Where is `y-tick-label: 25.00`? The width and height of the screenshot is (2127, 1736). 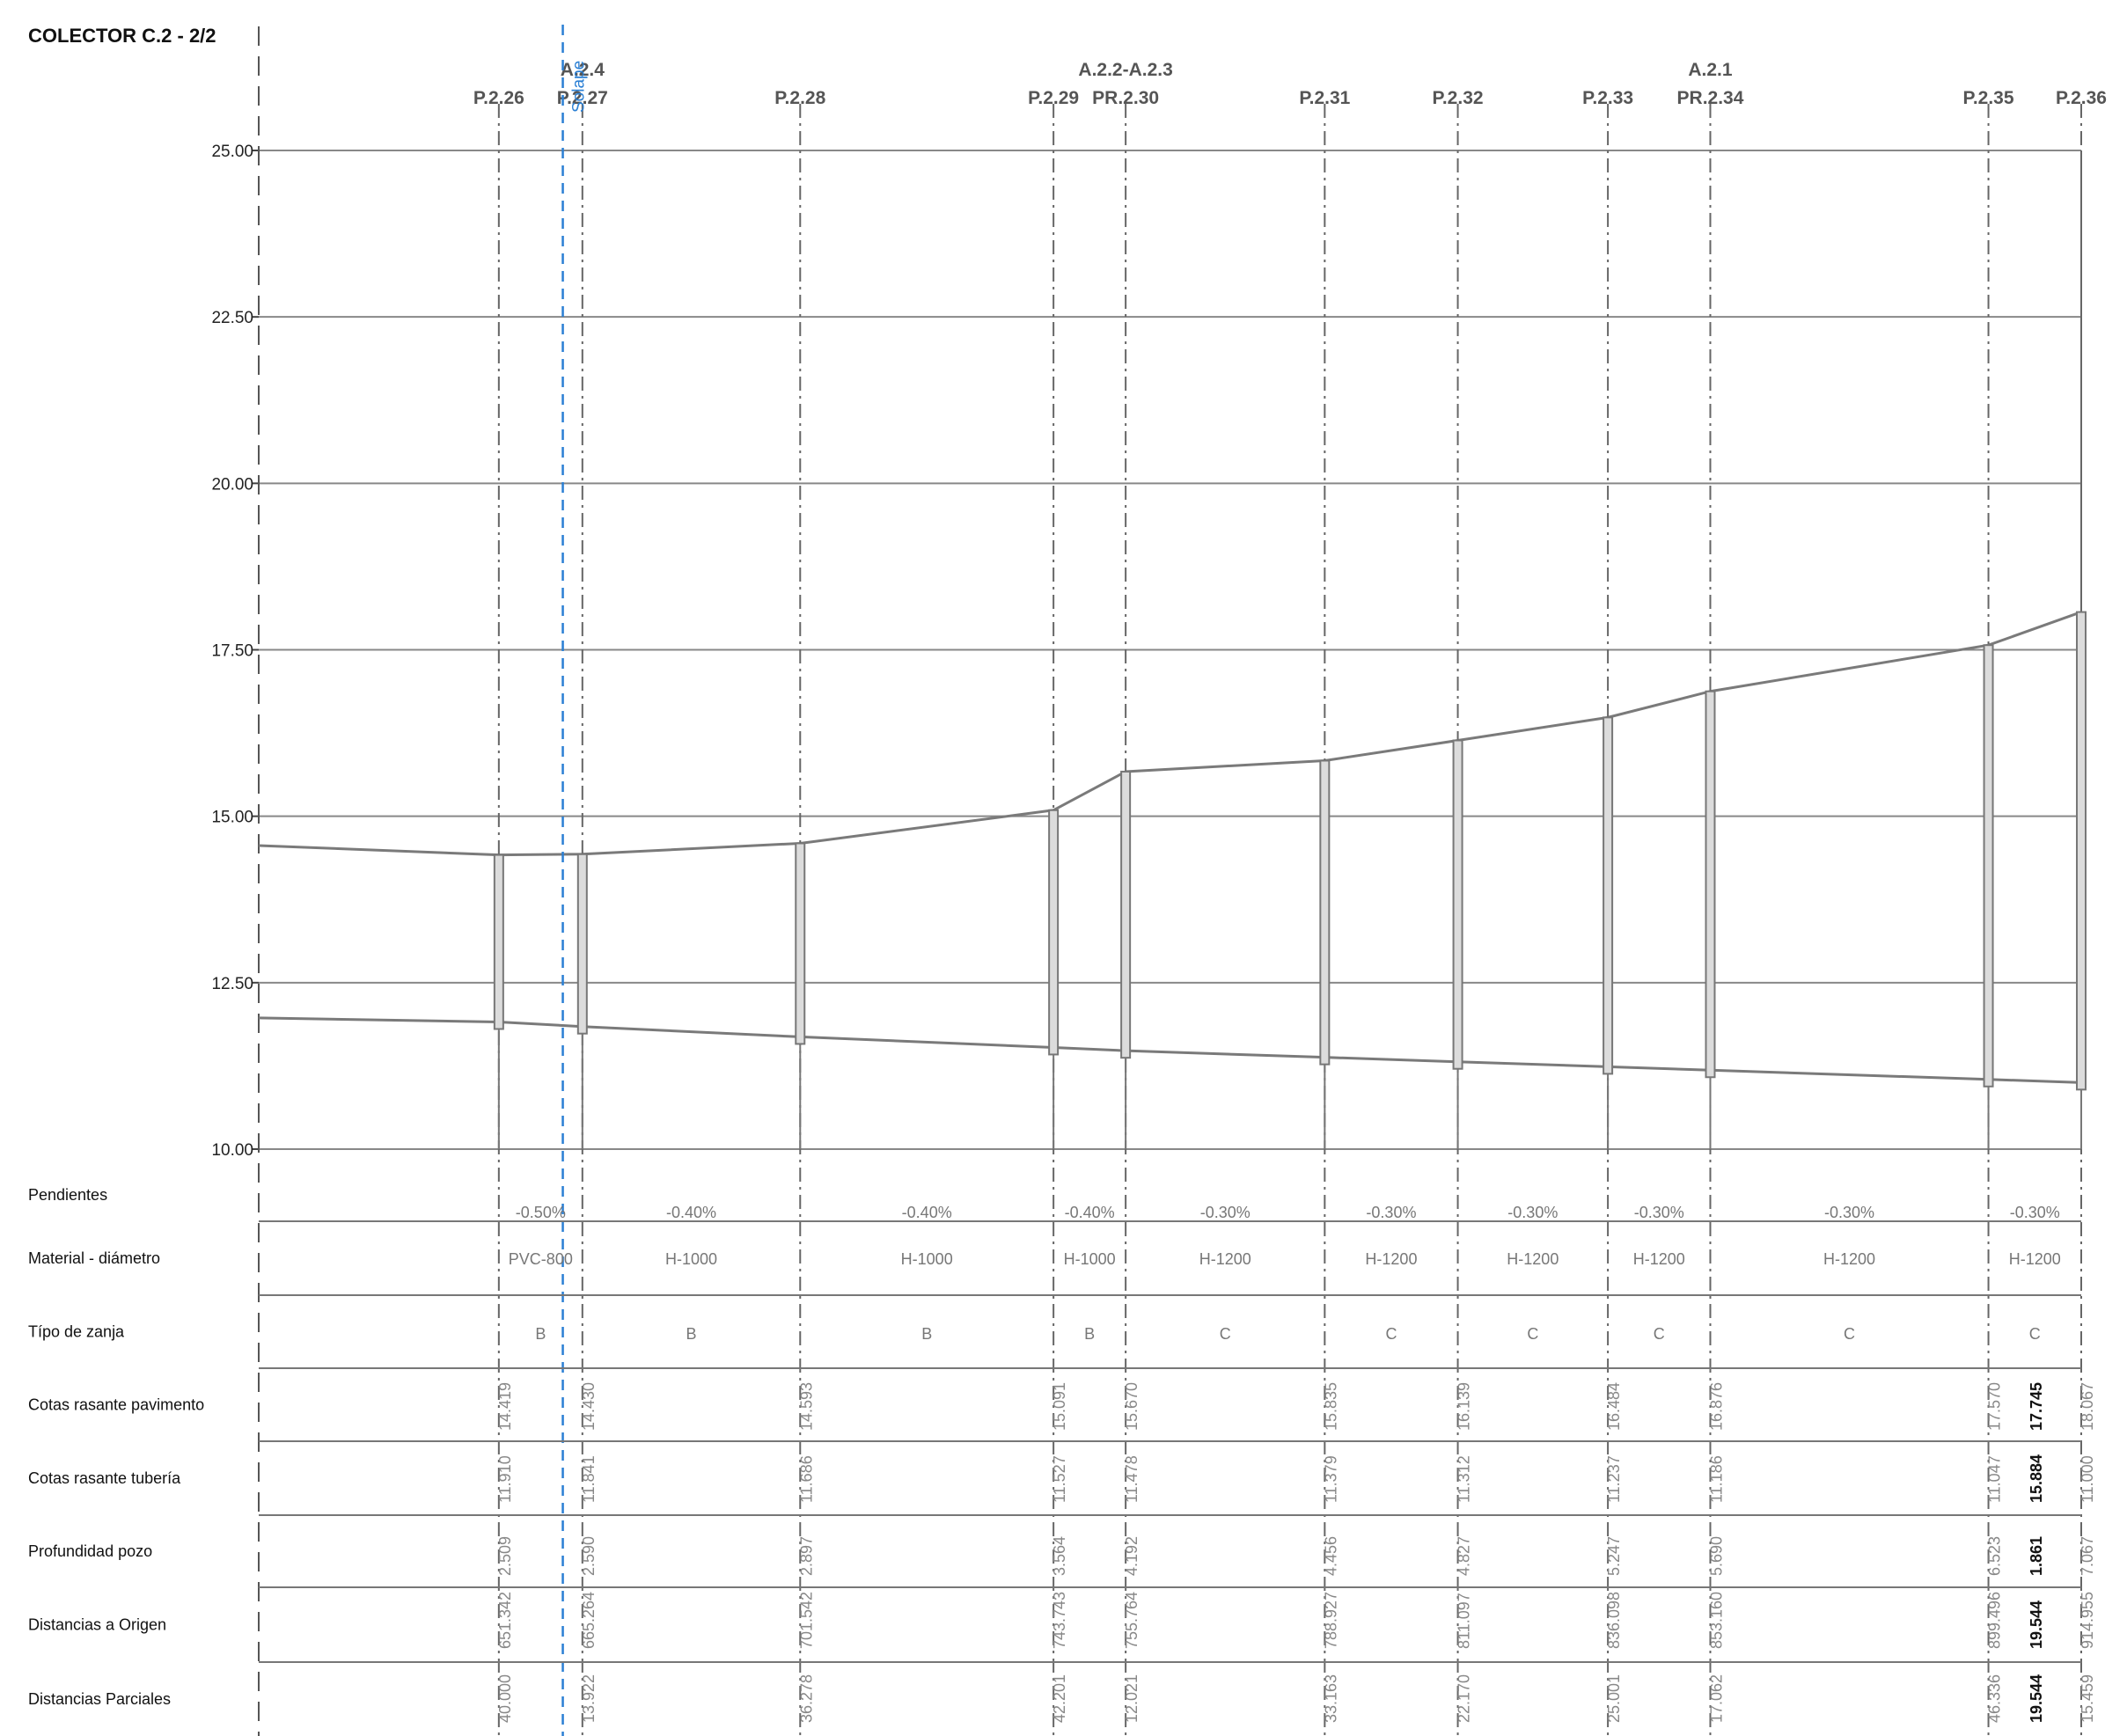
y-tick-label: 25.00 is located at coordinates (232, 152).